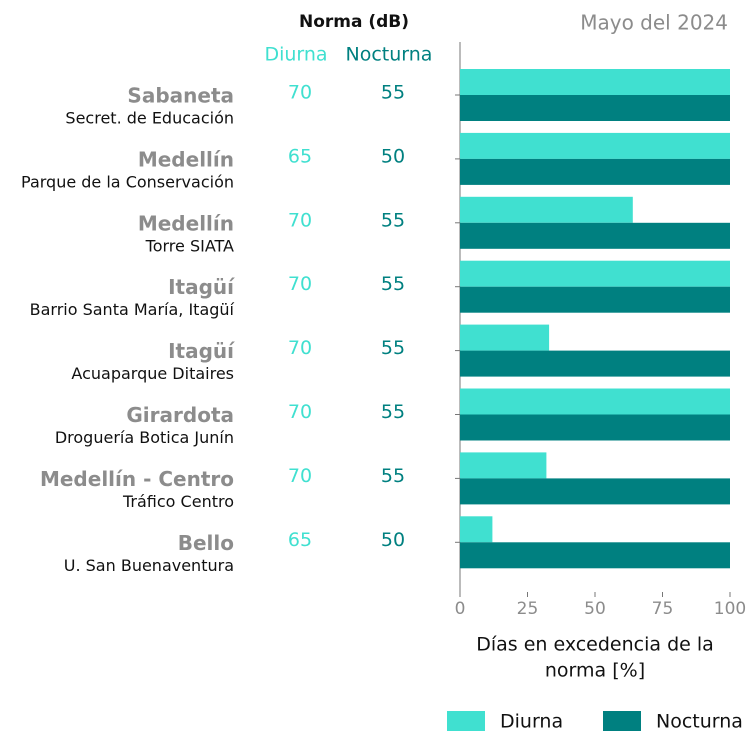 This screenshot has height=731, width=749. Describe the element at coordinates (206, 543) in the screenshot. I see `location-label: Bello` at that location.